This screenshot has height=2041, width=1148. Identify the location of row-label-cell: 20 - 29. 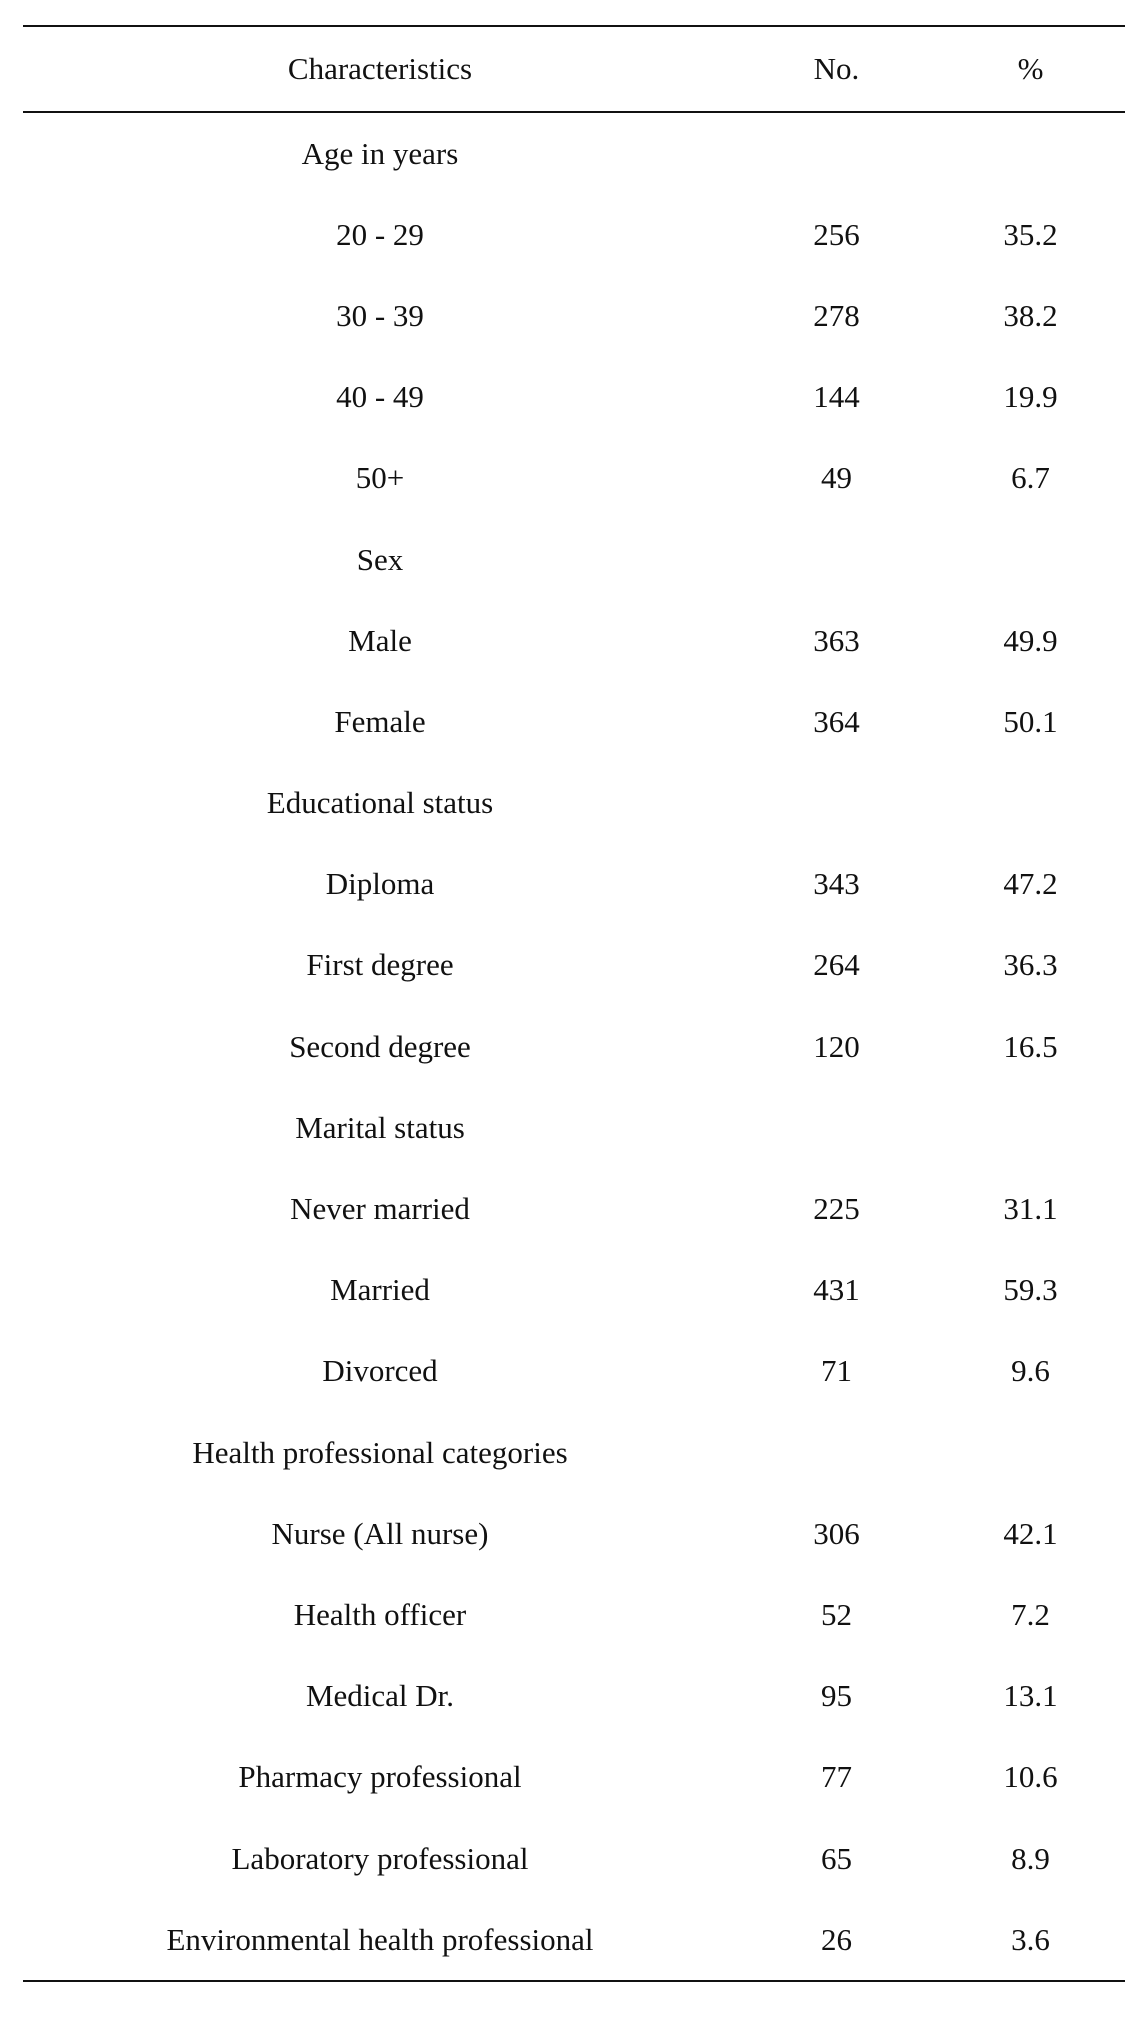
(380, 234).